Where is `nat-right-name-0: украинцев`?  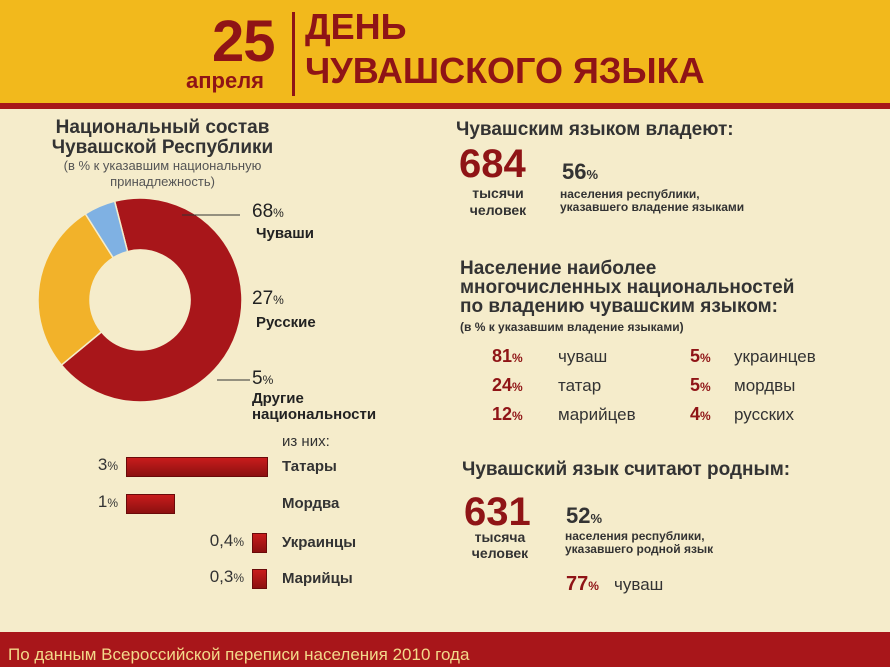
nat-right-name-0: украинцев is located at coordinates (775, 356).